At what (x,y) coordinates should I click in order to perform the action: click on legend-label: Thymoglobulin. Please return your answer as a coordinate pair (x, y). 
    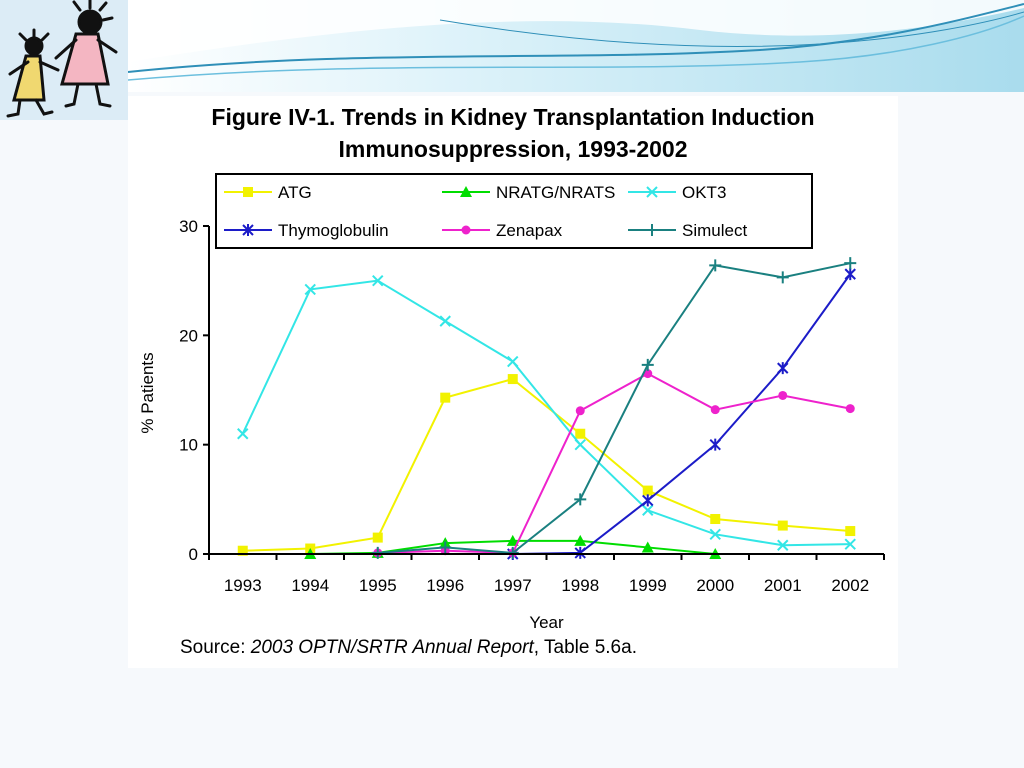
    Looking at the image, I should click on (333, 230).